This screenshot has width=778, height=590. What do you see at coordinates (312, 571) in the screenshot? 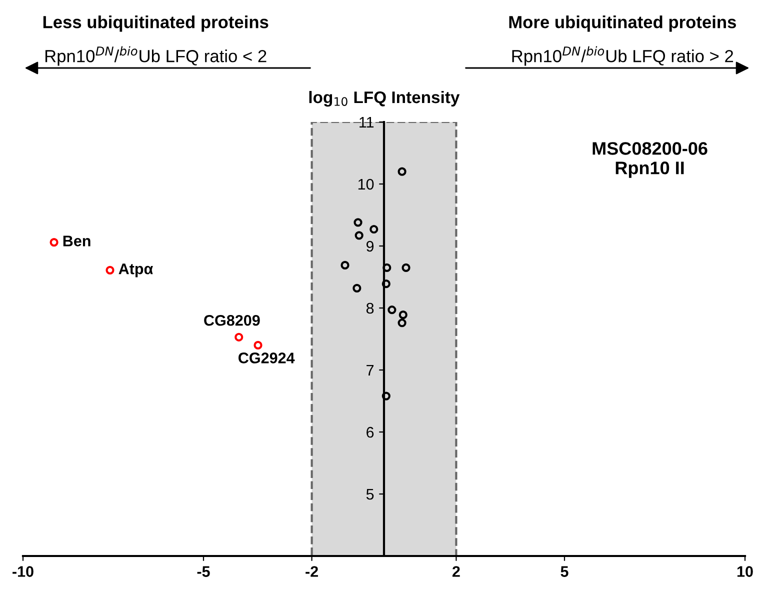
I see `x-tick-label: -2` at bounding box center [312, 571].